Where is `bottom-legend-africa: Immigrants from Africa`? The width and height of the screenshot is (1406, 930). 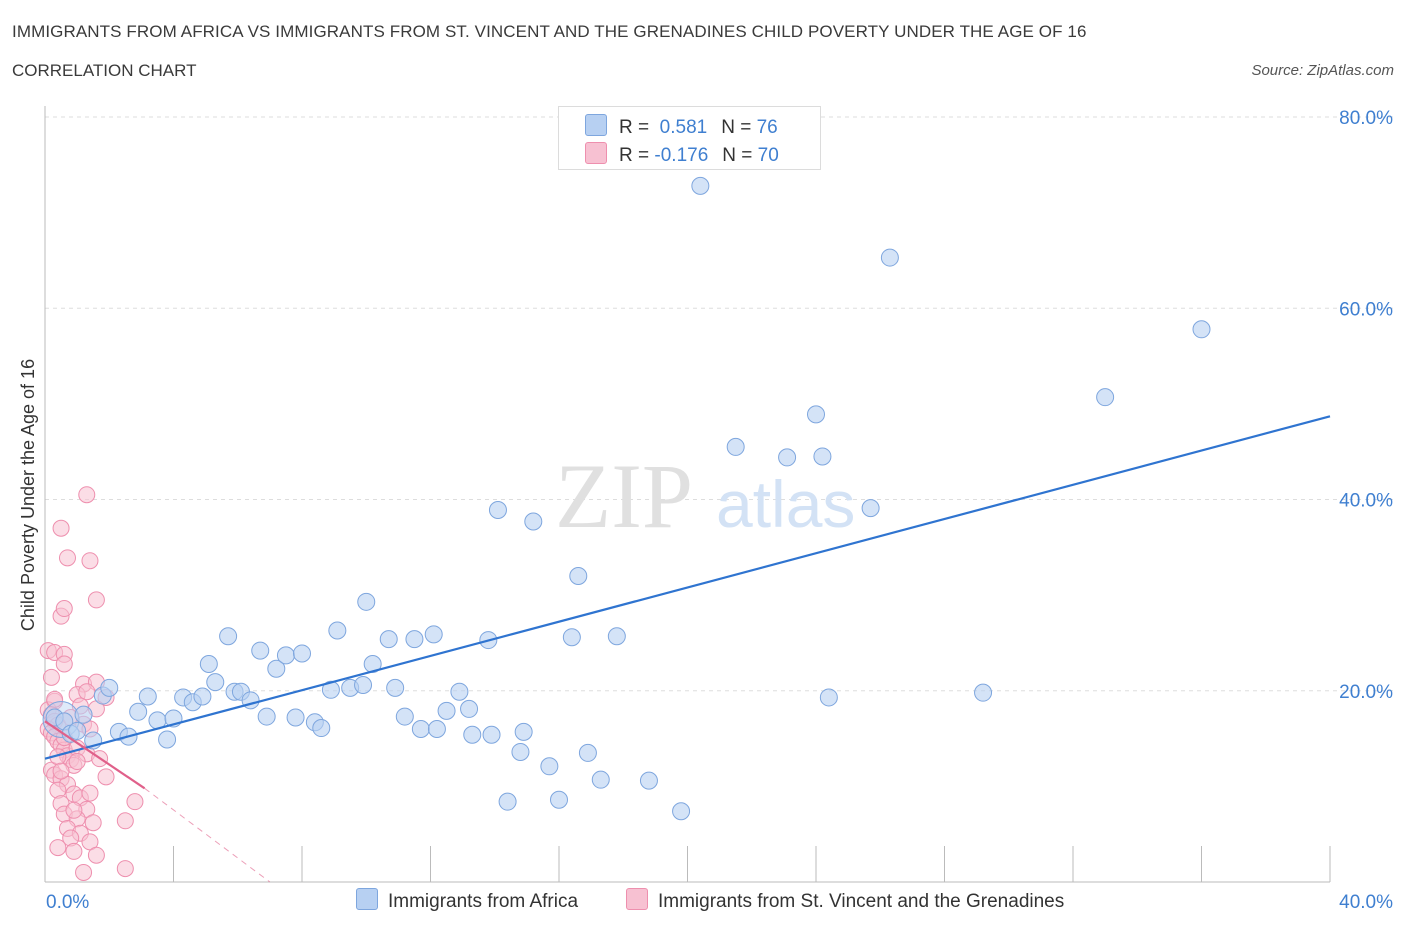
bottom-legend-africa: Immigrants from Africa is located at coordinates (467, 900).